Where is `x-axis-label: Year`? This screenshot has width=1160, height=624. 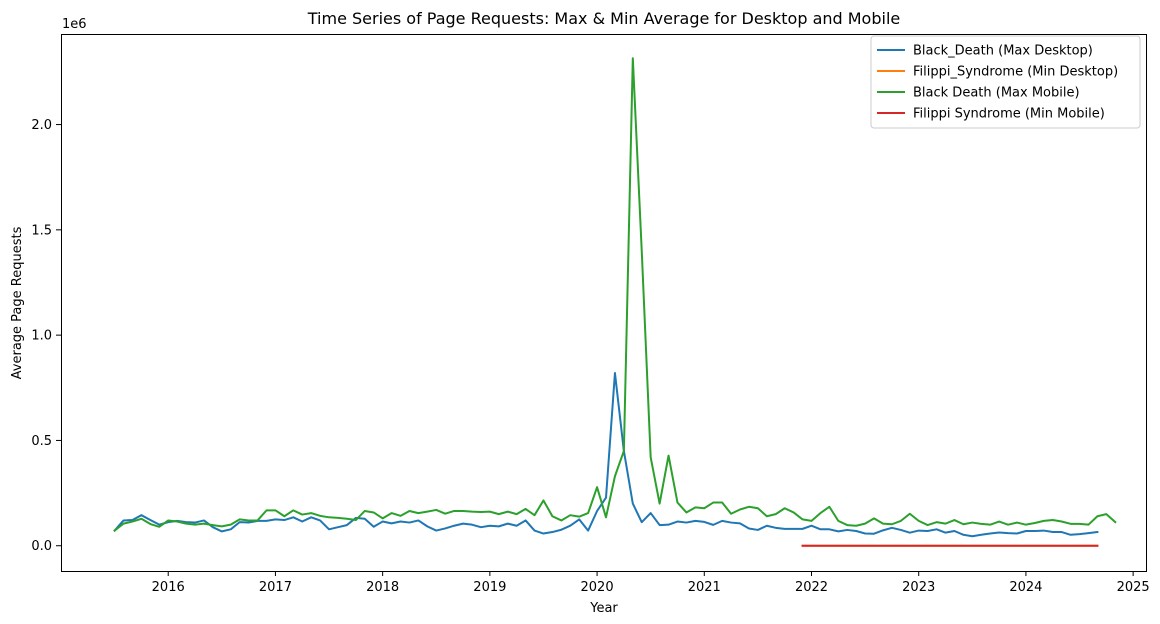
x-axis-label: Year is located at coordinates (603, 608).